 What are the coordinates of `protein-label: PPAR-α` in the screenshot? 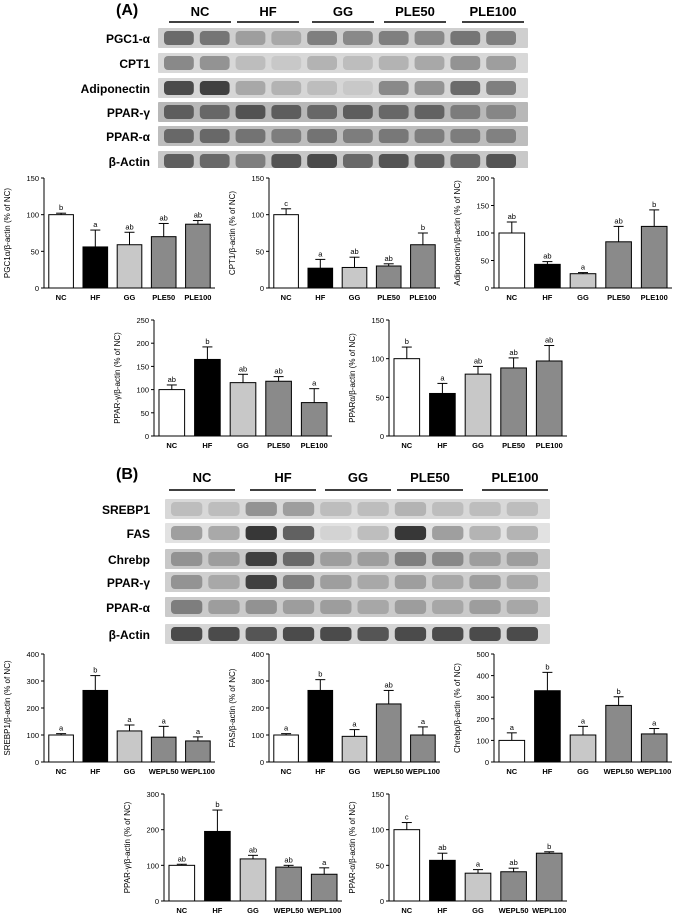 It's located at (128, 137).